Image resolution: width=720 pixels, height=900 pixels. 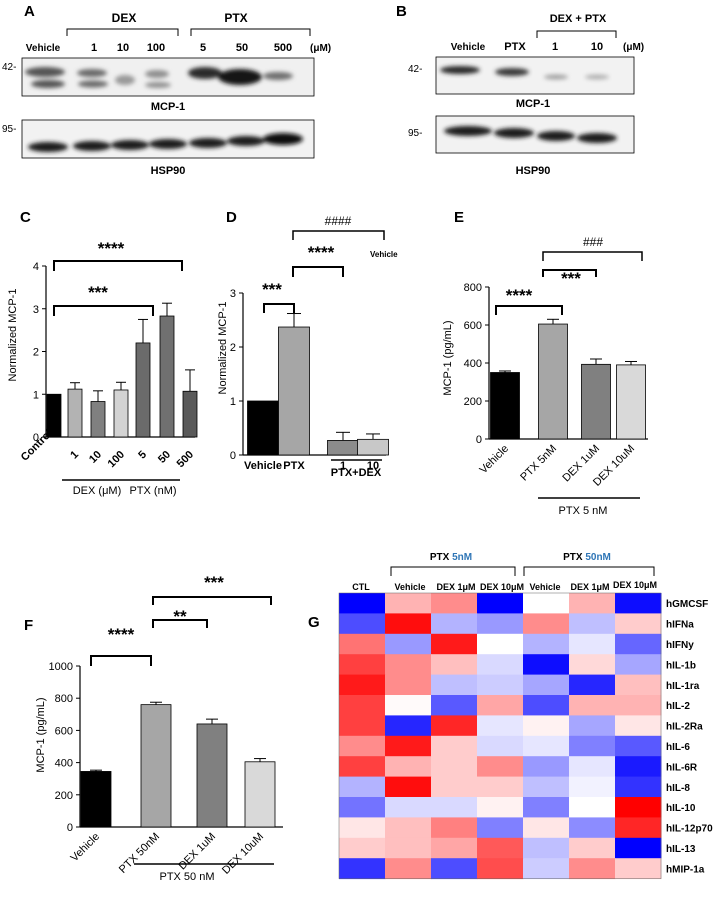 I want to click on lane-label: 500, so click(x=283, y=48).